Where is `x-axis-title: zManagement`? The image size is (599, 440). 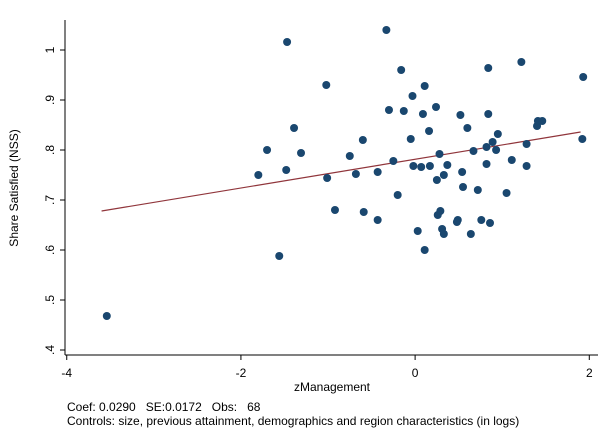 x-axis-title: zManagement is located at coordinates (332, 387).